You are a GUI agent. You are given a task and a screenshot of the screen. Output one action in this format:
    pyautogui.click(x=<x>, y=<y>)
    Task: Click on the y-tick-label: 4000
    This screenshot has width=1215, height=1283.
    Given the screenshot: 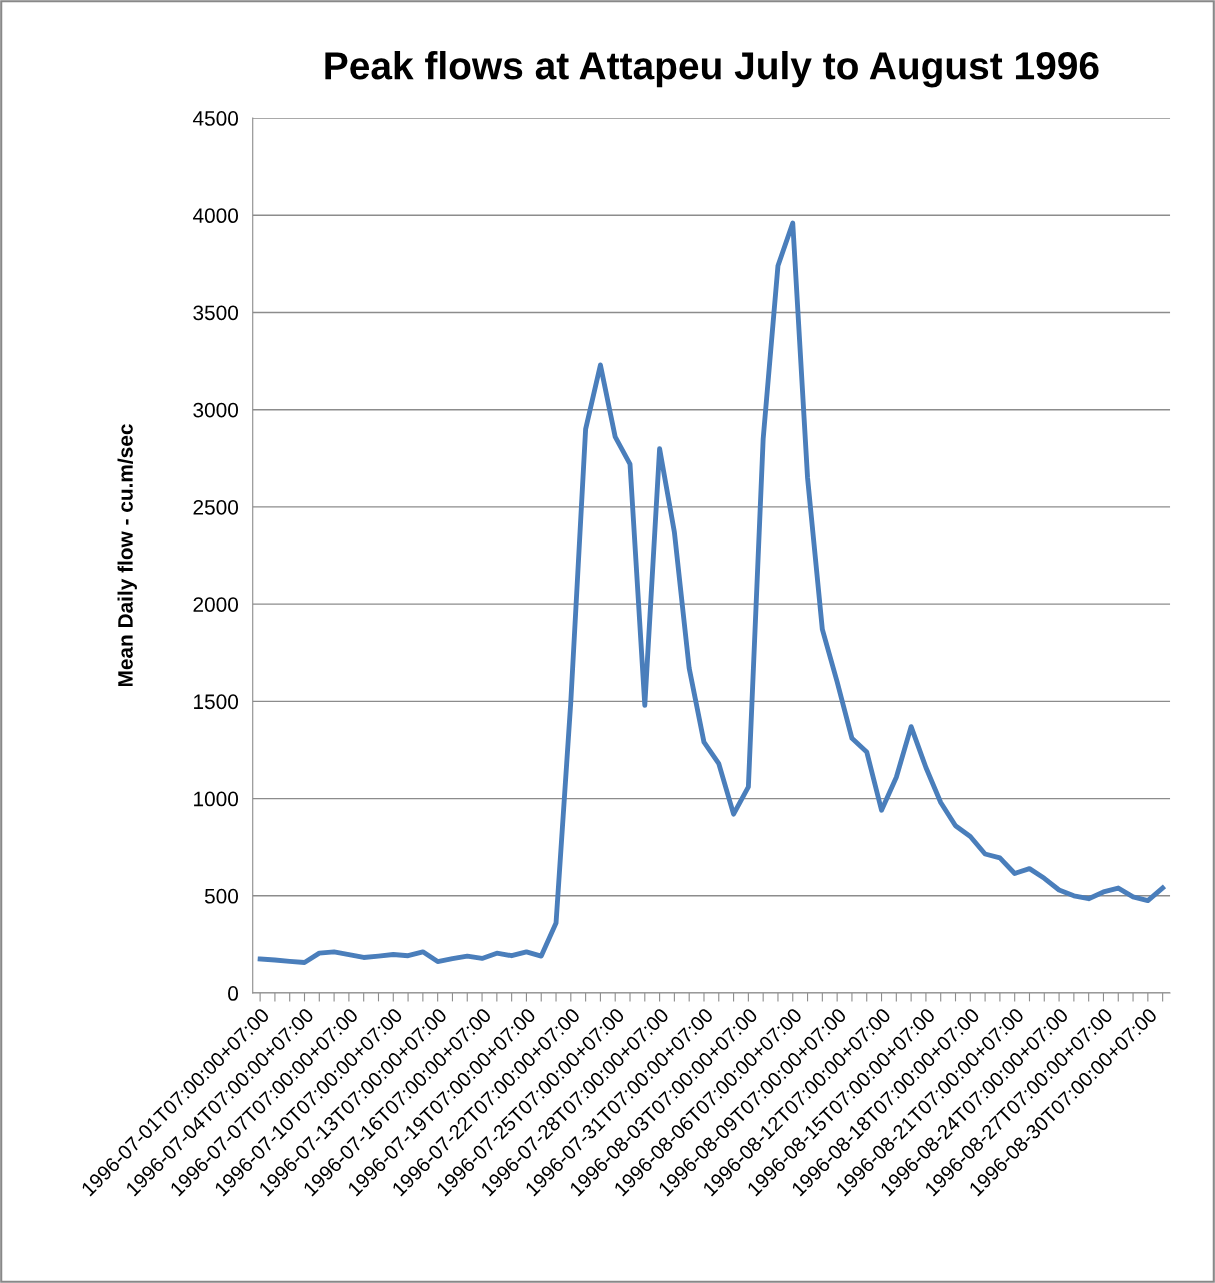 What is the action you would take?
    pyautogui.click(x=215, y=216)
    